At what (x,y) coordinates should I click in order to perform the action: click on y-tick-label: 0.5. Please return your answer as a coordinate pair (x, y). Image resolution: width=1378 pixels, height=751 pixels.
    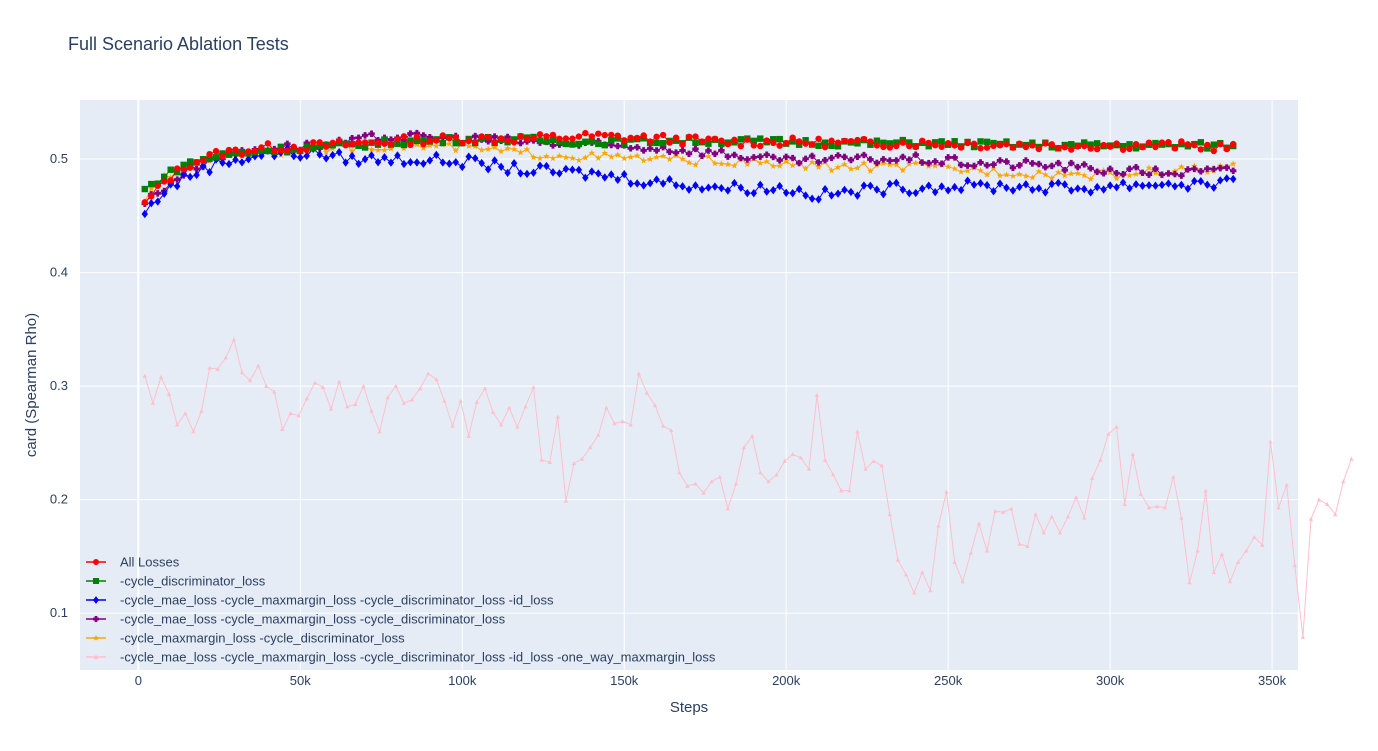
    Looking at the image, I should click on (59, 158).